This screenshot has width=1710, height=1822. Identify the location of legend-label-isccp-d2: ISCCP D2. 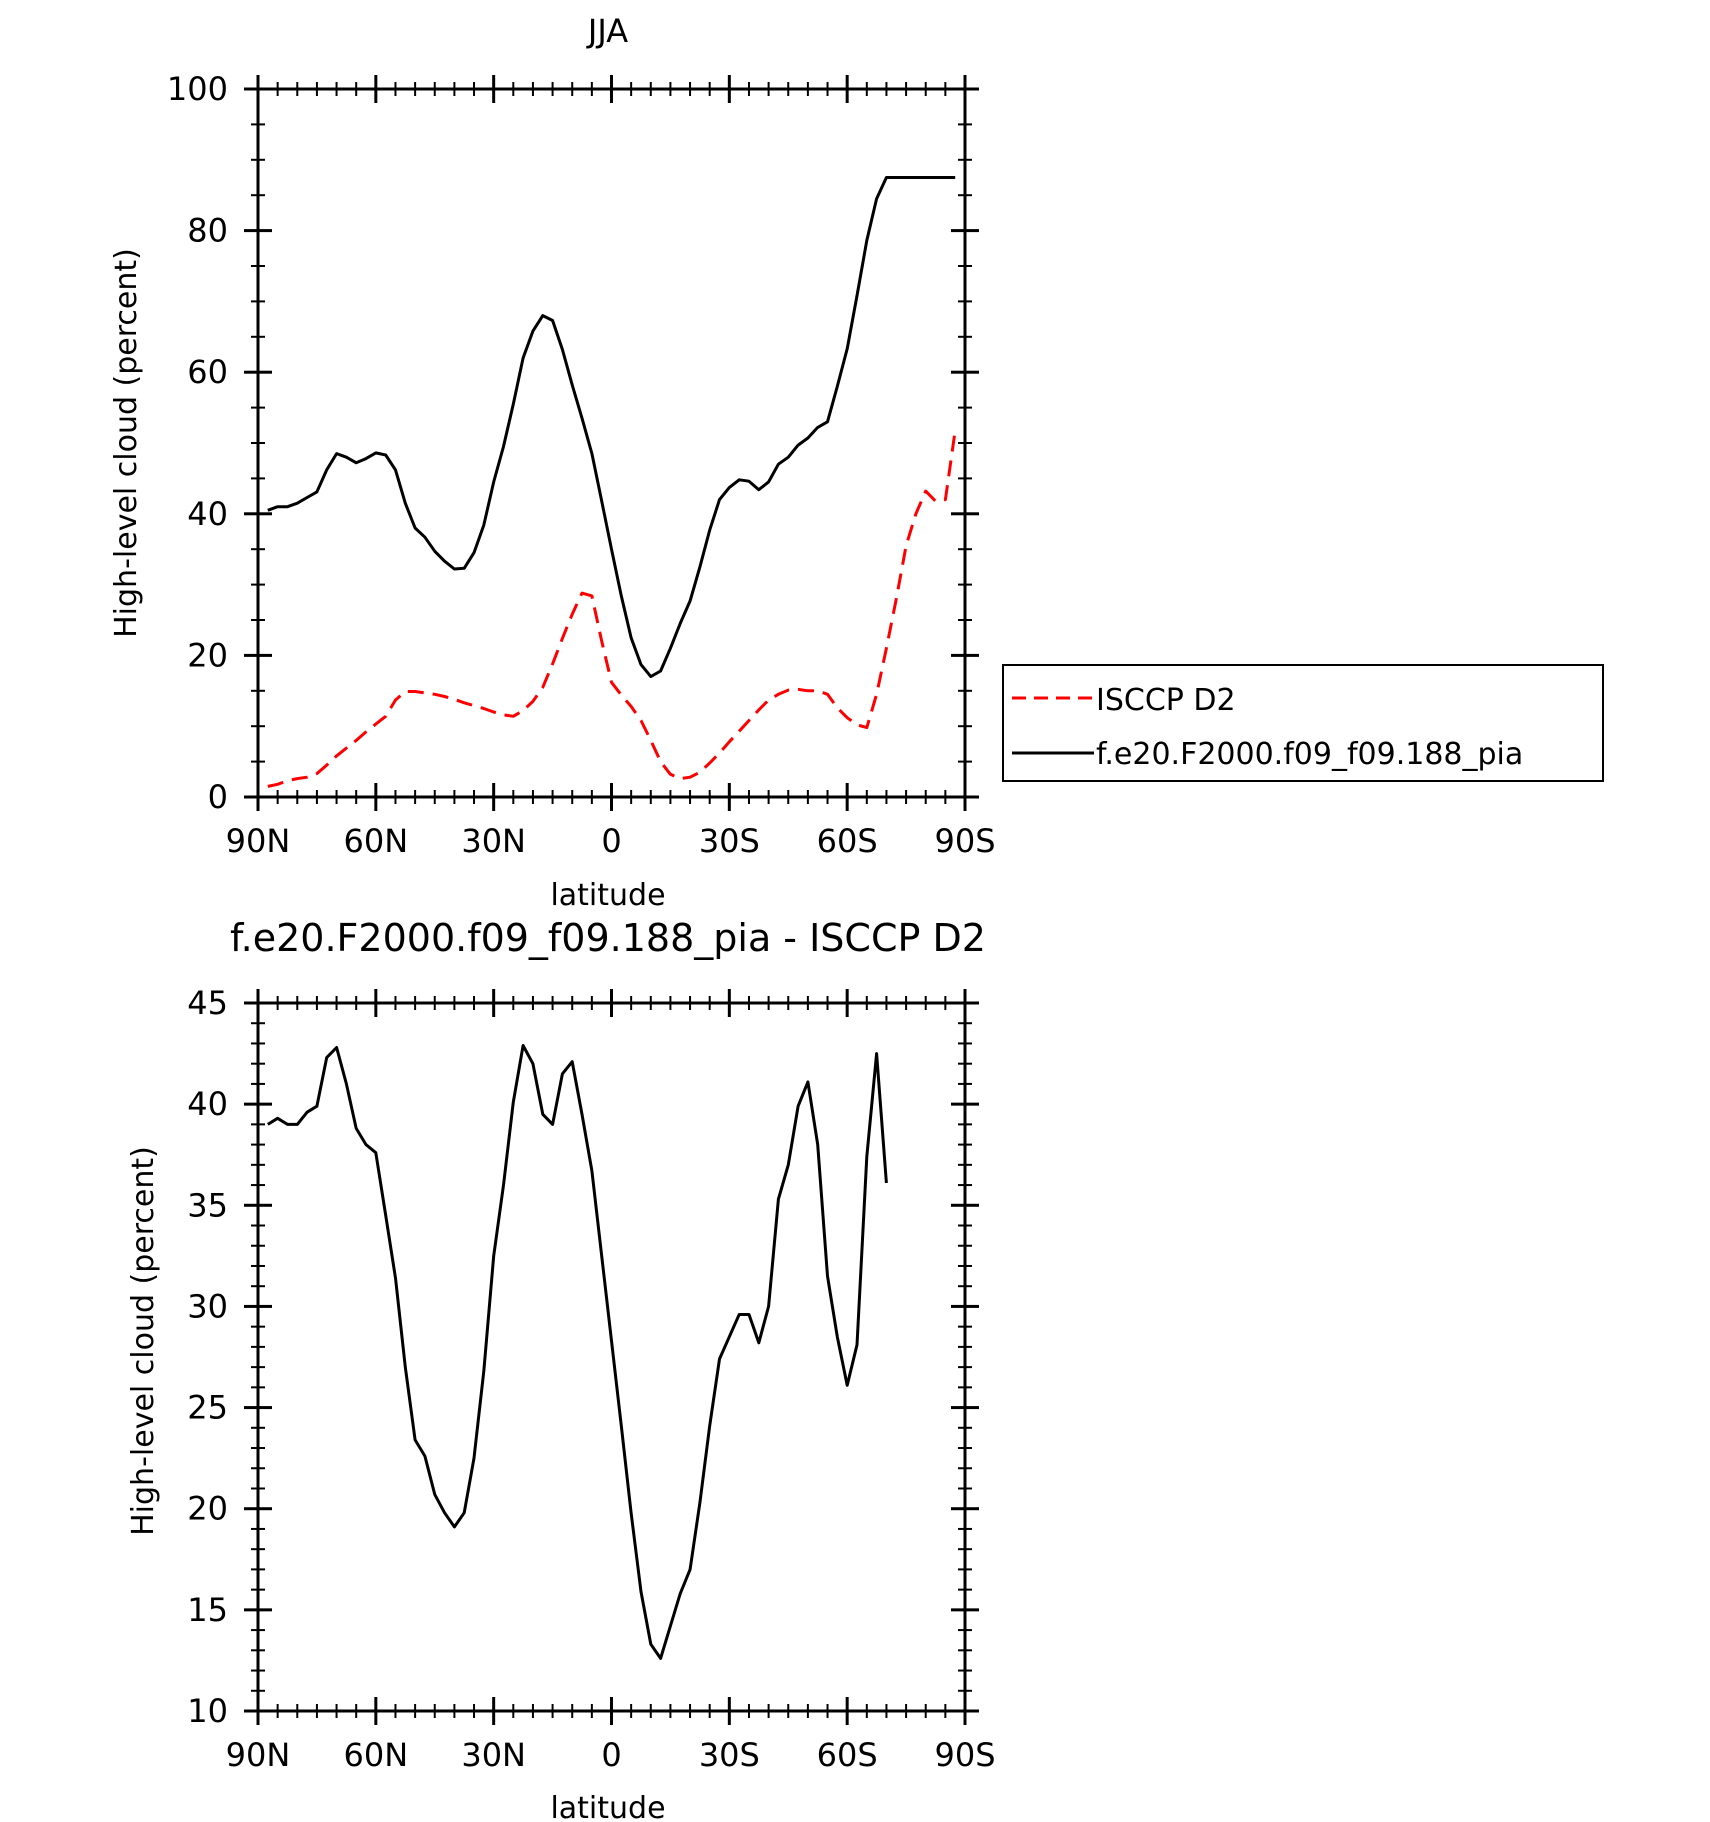
(1166, 700).